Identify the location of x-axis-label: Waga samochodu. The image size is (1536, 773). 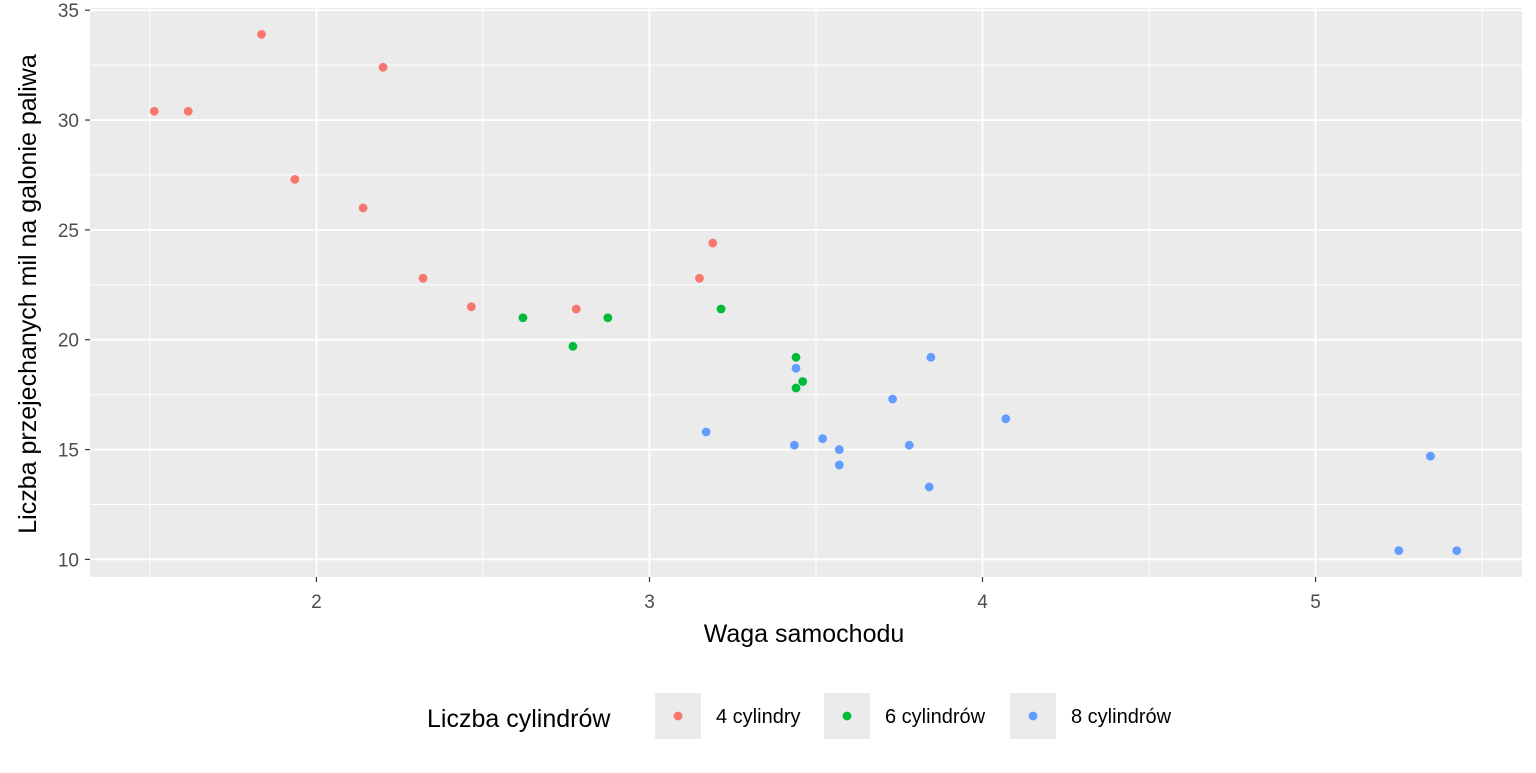
(804, 634).